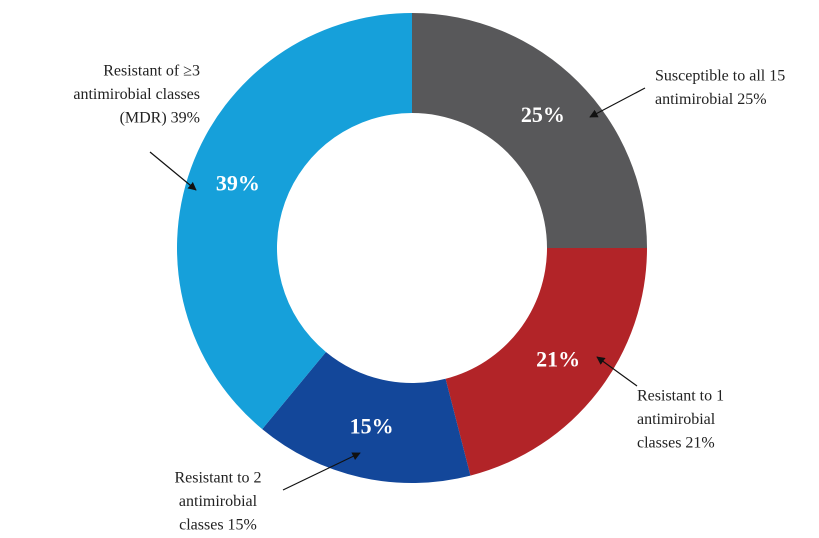 The image size is (819, 538). Describe the element at coordinates (136, 94) in the screenshot. I see `annotation: antimirobial classes` at that location.